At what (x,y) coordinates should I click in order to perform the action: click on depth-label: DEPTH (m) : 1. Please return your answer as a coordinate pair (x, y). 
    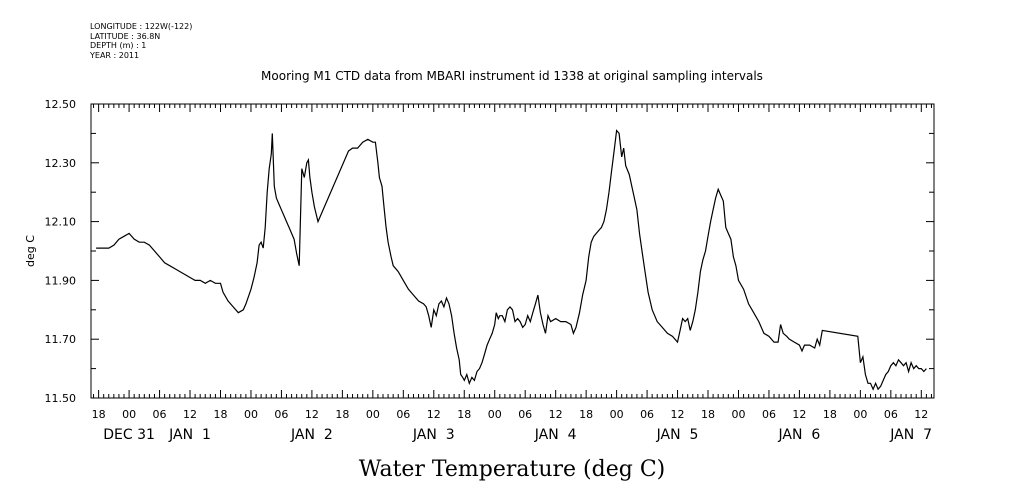
    Looking at the image, I should click on (118, 45).